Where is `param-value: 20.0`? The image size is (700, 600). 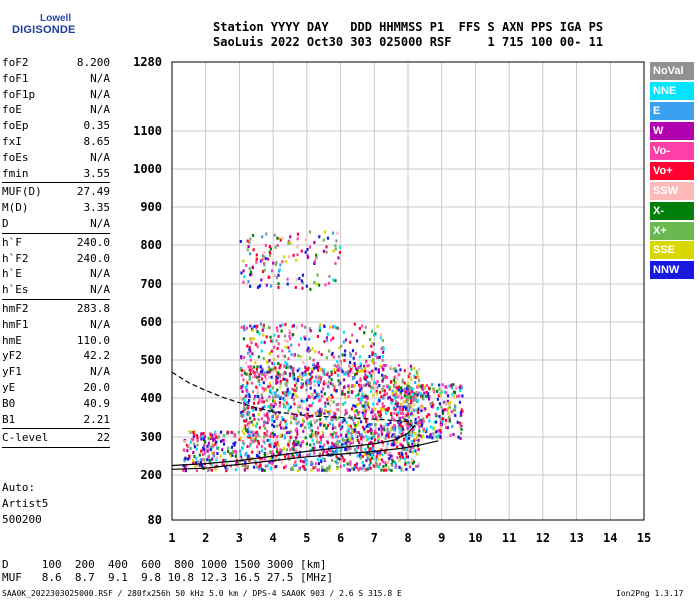
param-value: 20.0 is located at coordinates (97, 387).